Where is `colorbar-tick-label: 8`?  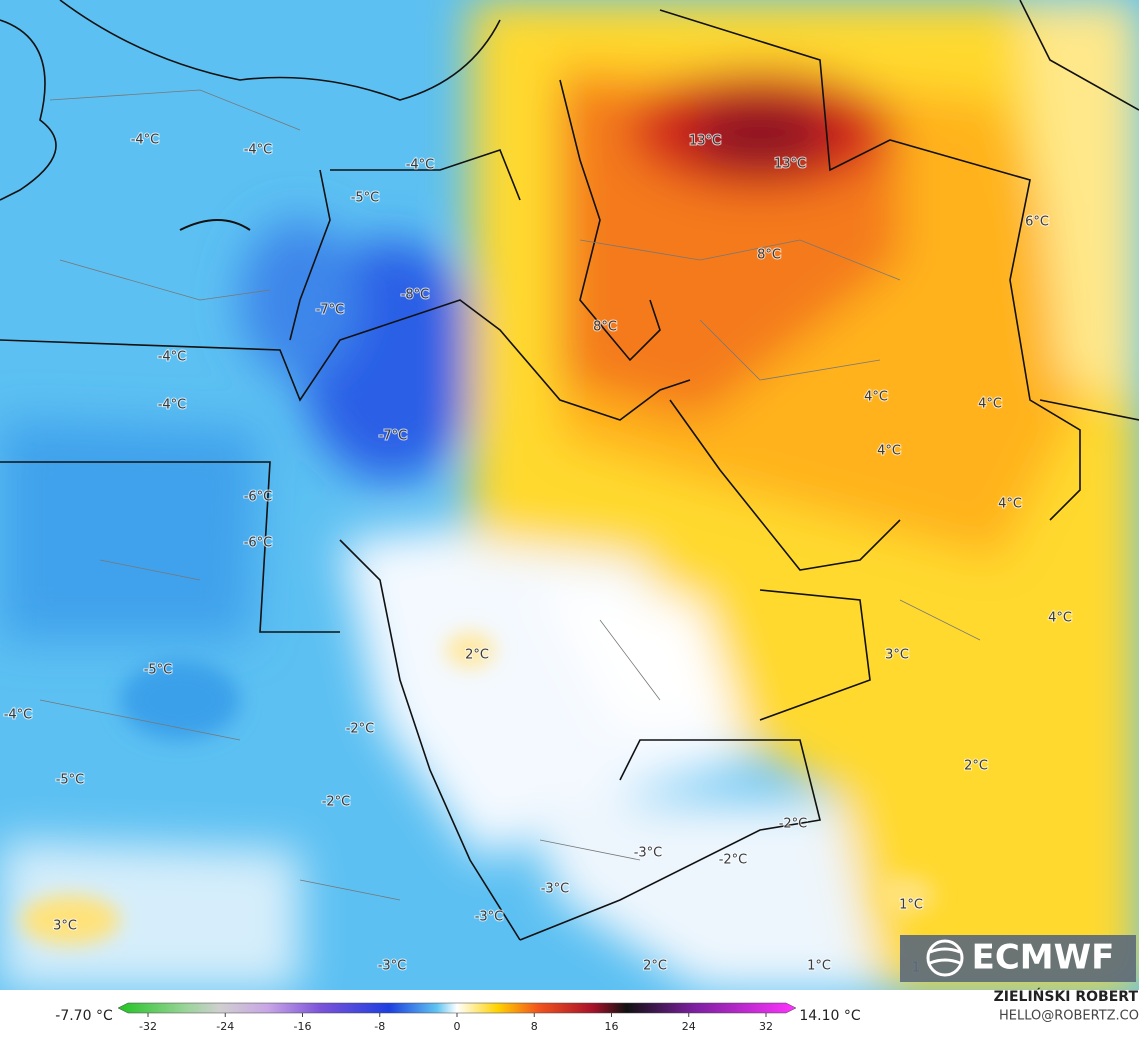
colorbar-tick-label: 8 is located at coordinates (534, 1026).